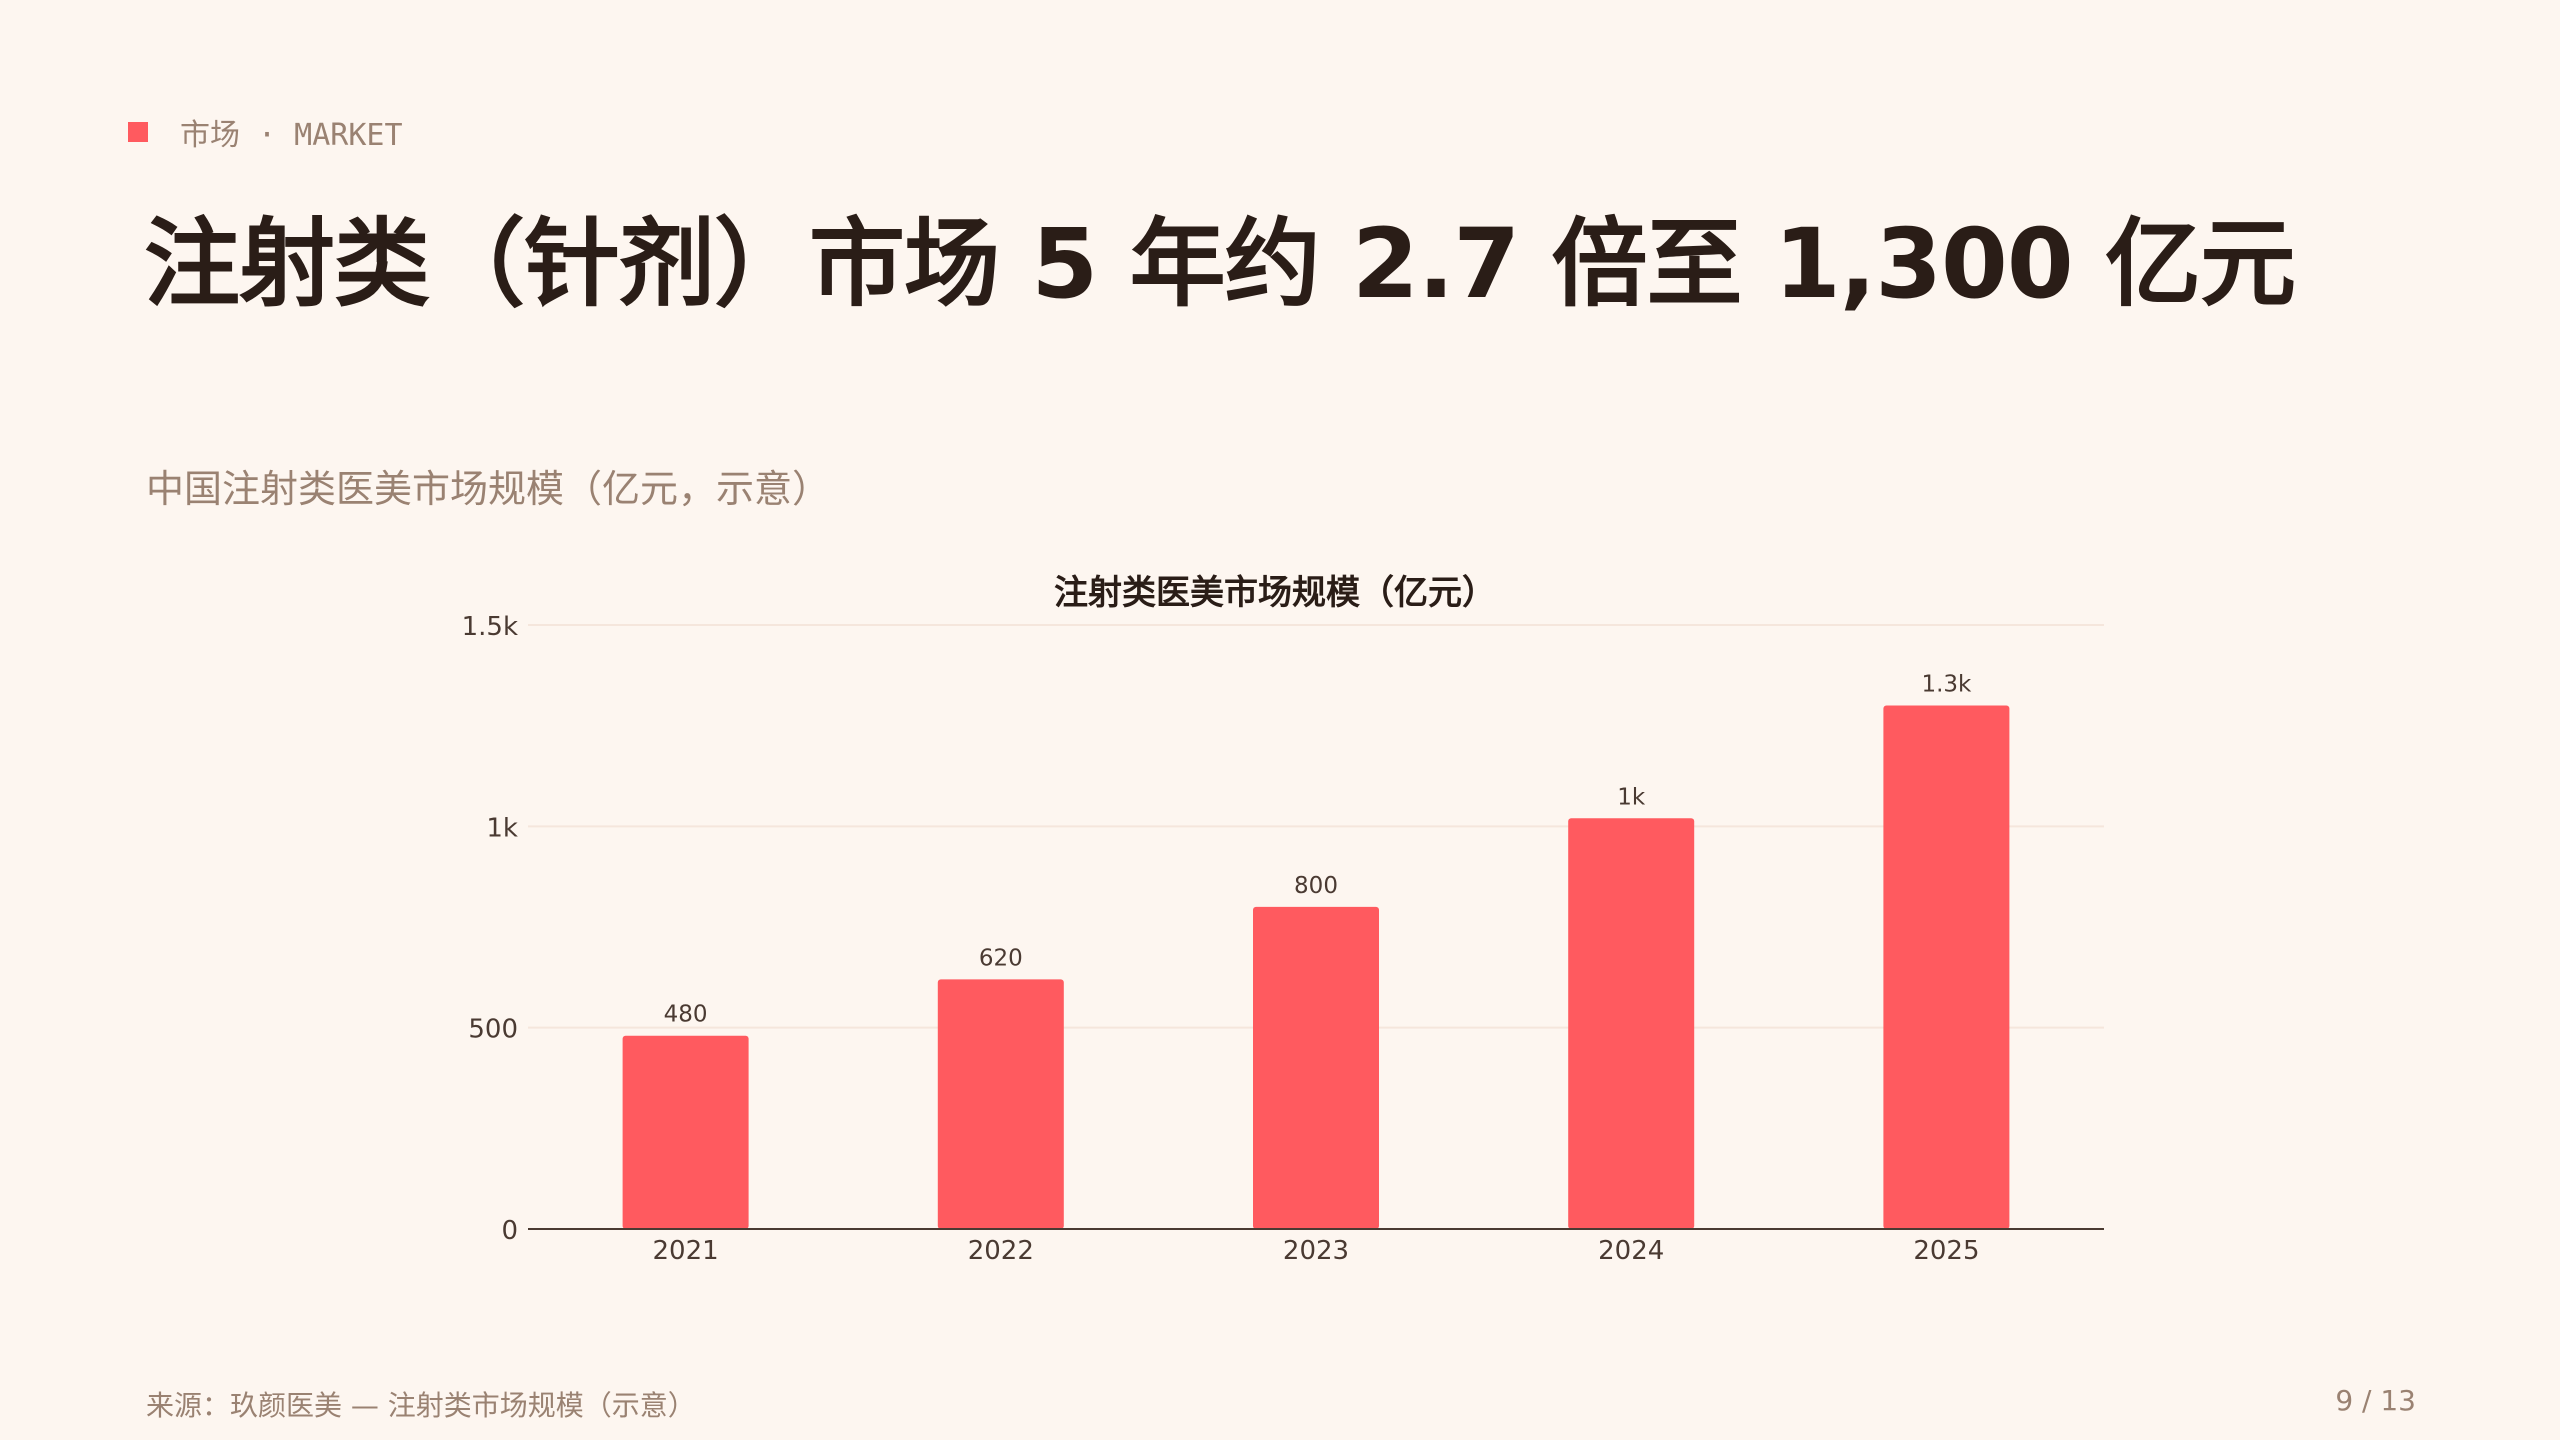 The height and width of the screenshot is (1440, 2560). I want to click on section-eyebrow: 市场 · MARKET, so click(265, 132).